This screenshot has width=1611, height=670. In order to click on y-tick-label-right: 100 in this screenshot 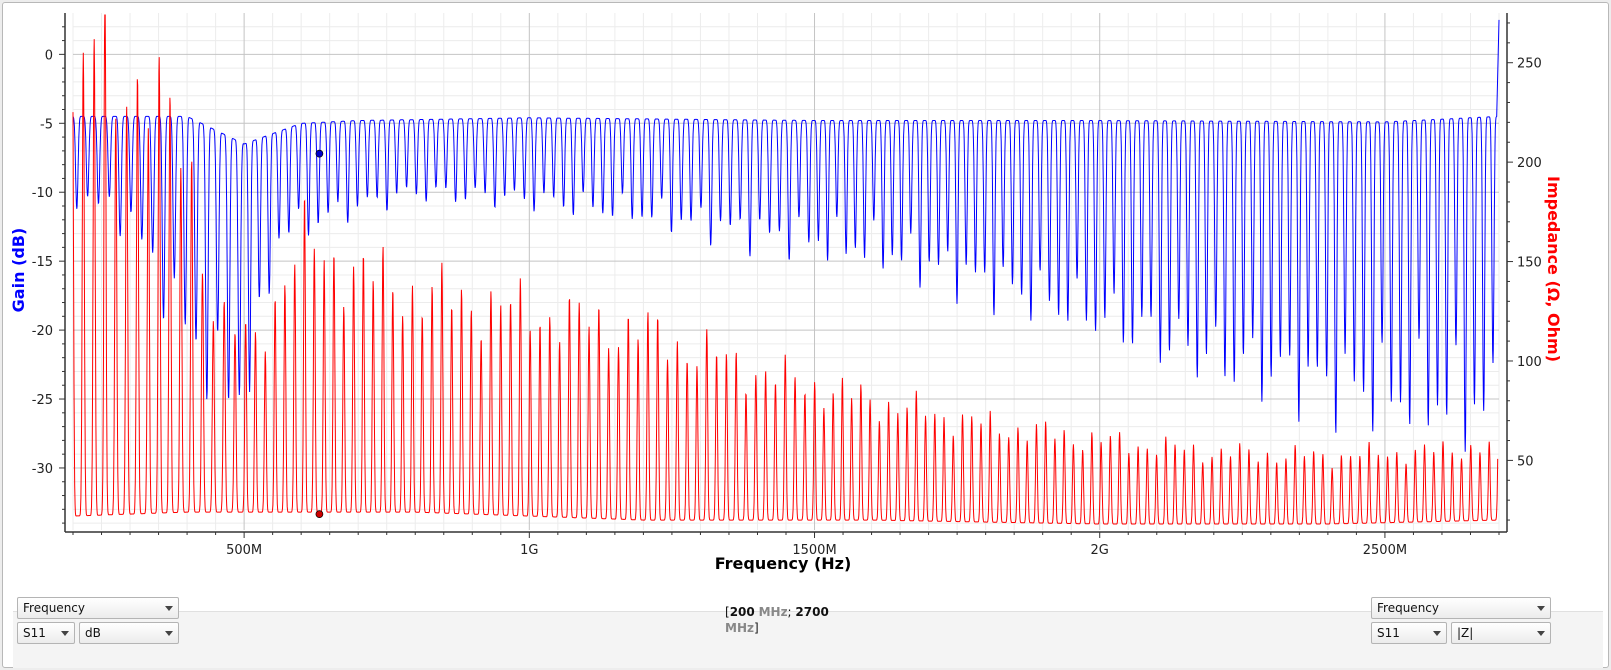, I will do `click(1529, 362)`.